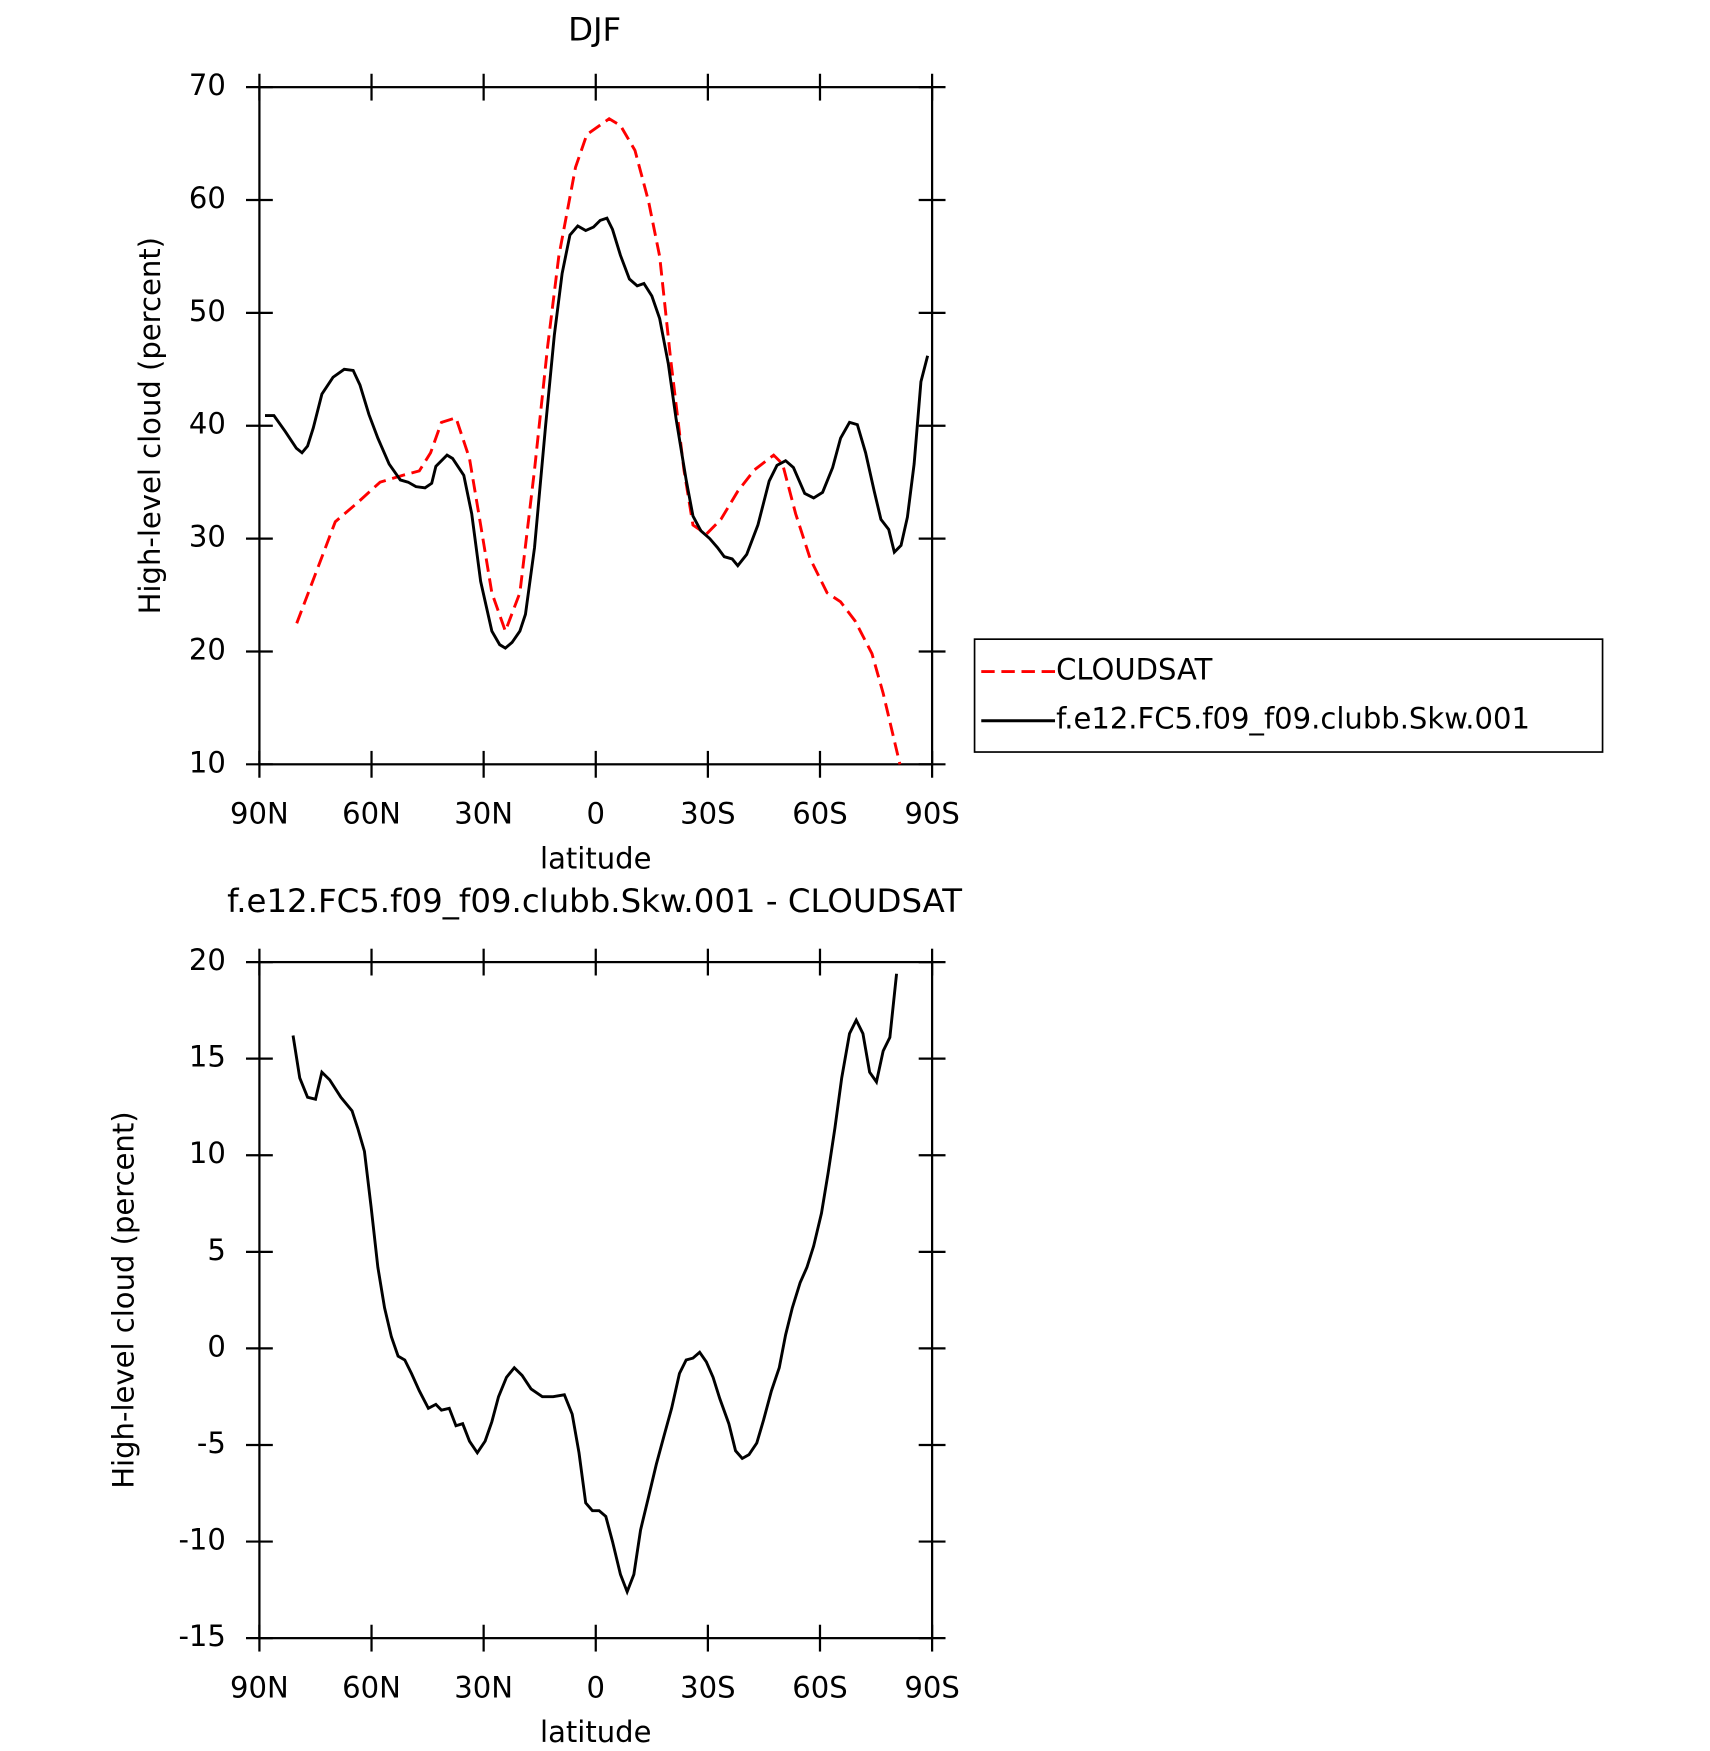 This screenshot has width=1710, height=1751. What do you see at coordinates (216, 1346) in the screenshot?
I see `y-tick-label: 0` at bounding box center [216, 1346].